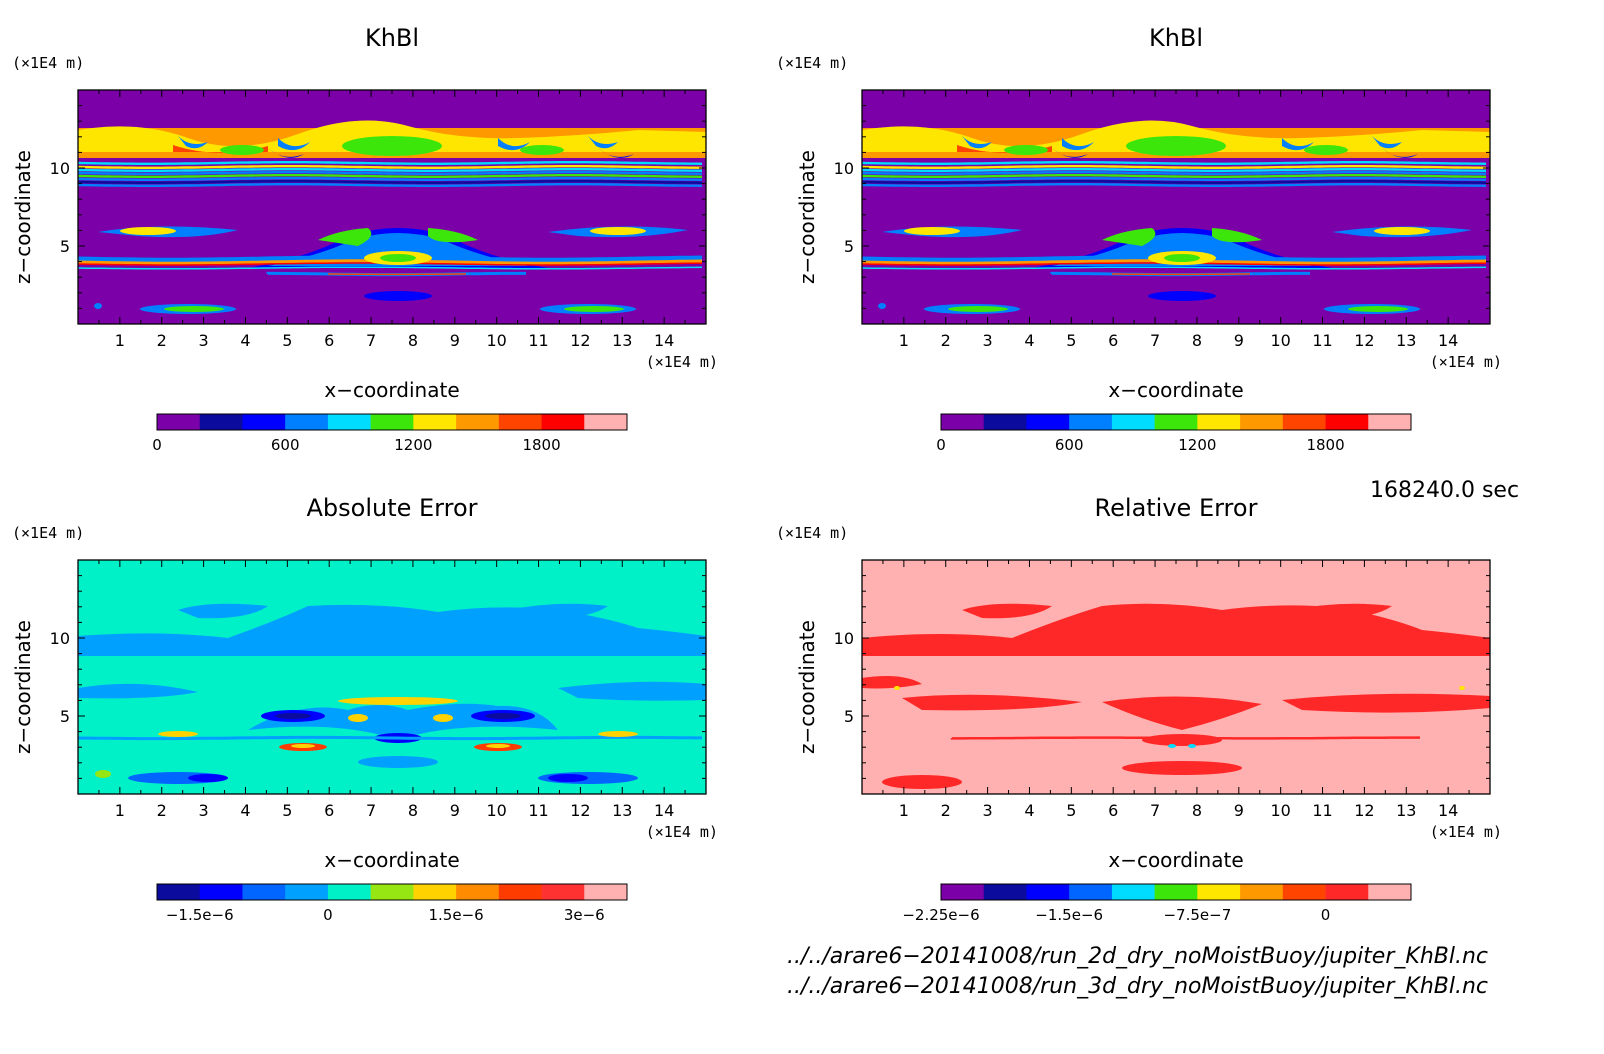  Describe the element at coordinates (303, 746) in the screenshot. I see `lower-error-pos-core` at that location.